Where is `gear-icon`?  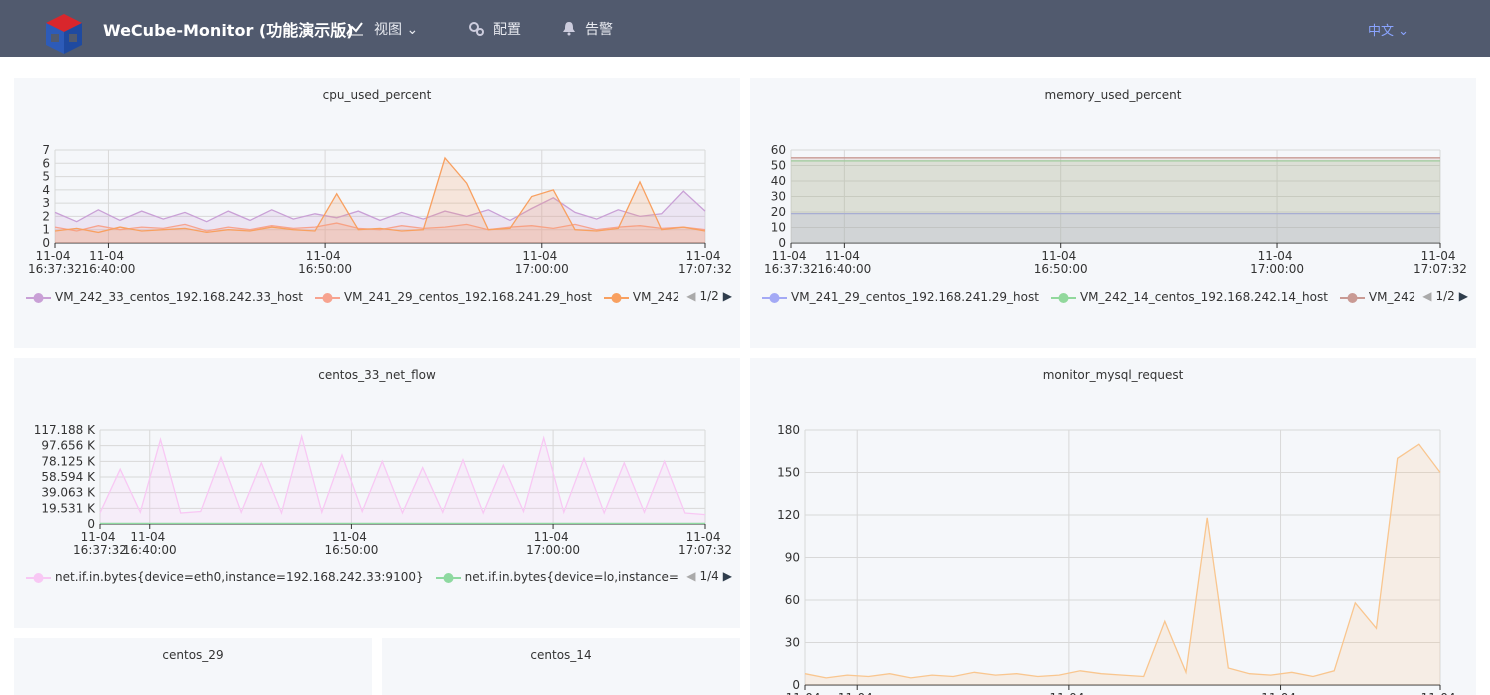
gear-icon is located at coordinates (476, 29).